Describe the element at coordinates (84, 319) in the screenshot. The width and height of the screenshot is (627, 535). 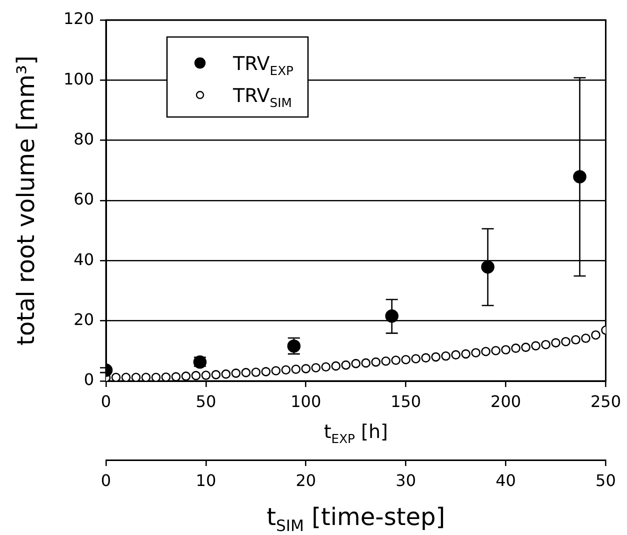
I see `y-tick-label: 20` at that location.